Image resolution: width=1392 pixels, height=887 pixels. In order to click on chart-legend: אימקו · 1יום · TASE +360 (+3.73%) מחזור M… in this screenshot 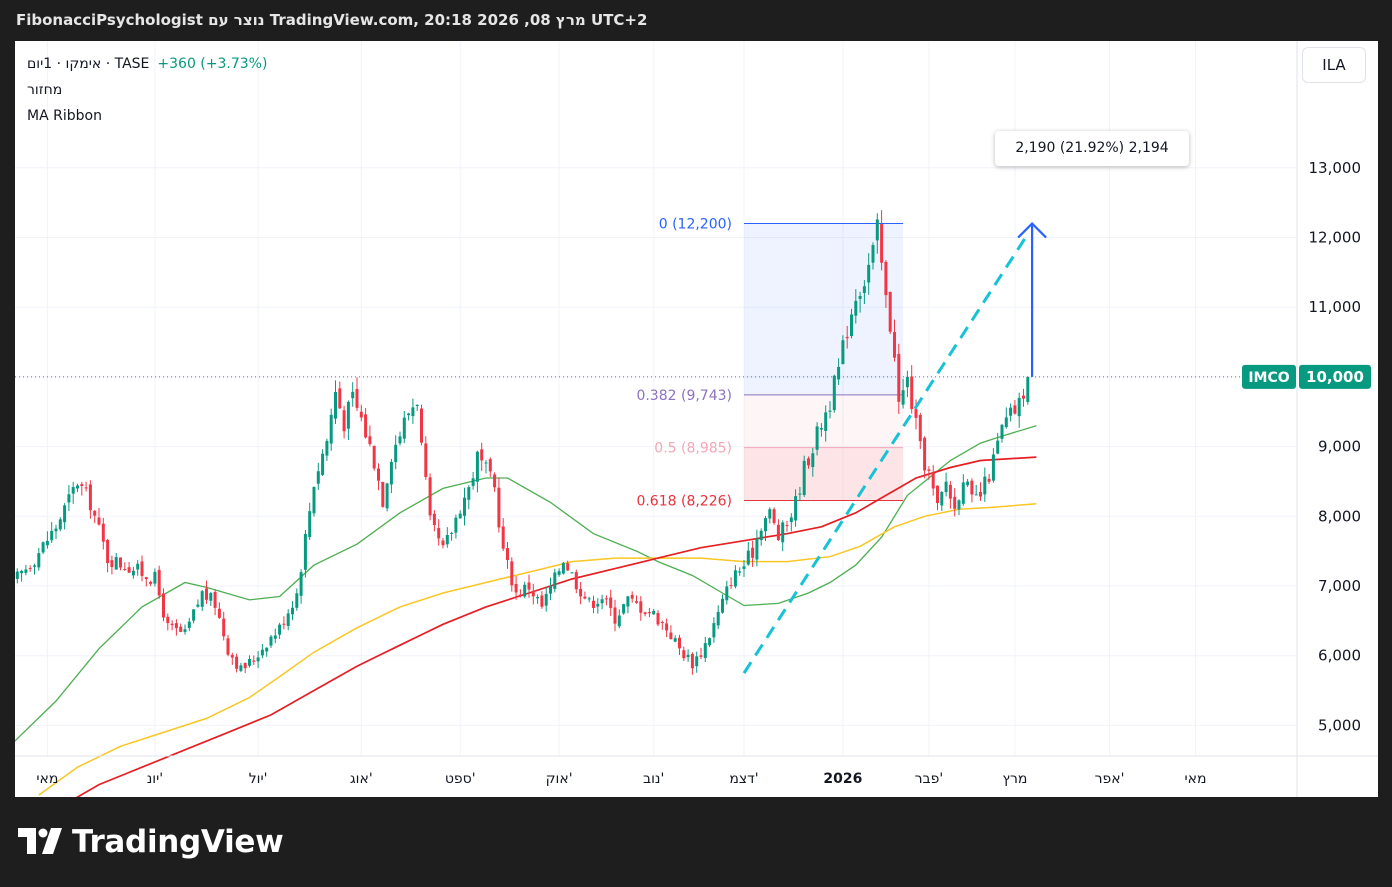, I will do `click(147, 94)`.